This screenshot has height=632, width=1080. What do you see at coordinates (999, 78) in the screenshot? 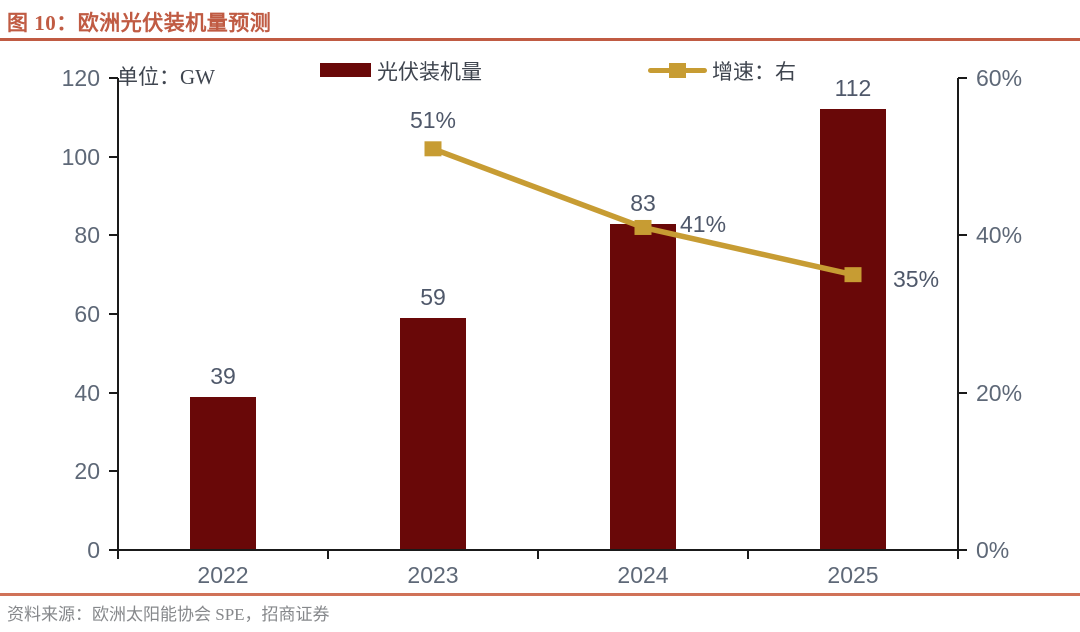
I see `right-axis-tick-label: 60%` at bounding box center [999, 78].